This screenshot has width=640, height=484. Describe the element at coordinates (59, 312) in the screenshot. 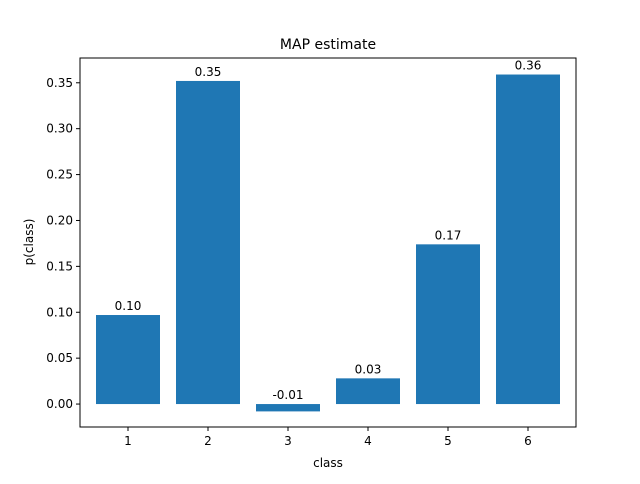

I see `y-tick-label-2: 0.10` at that location.